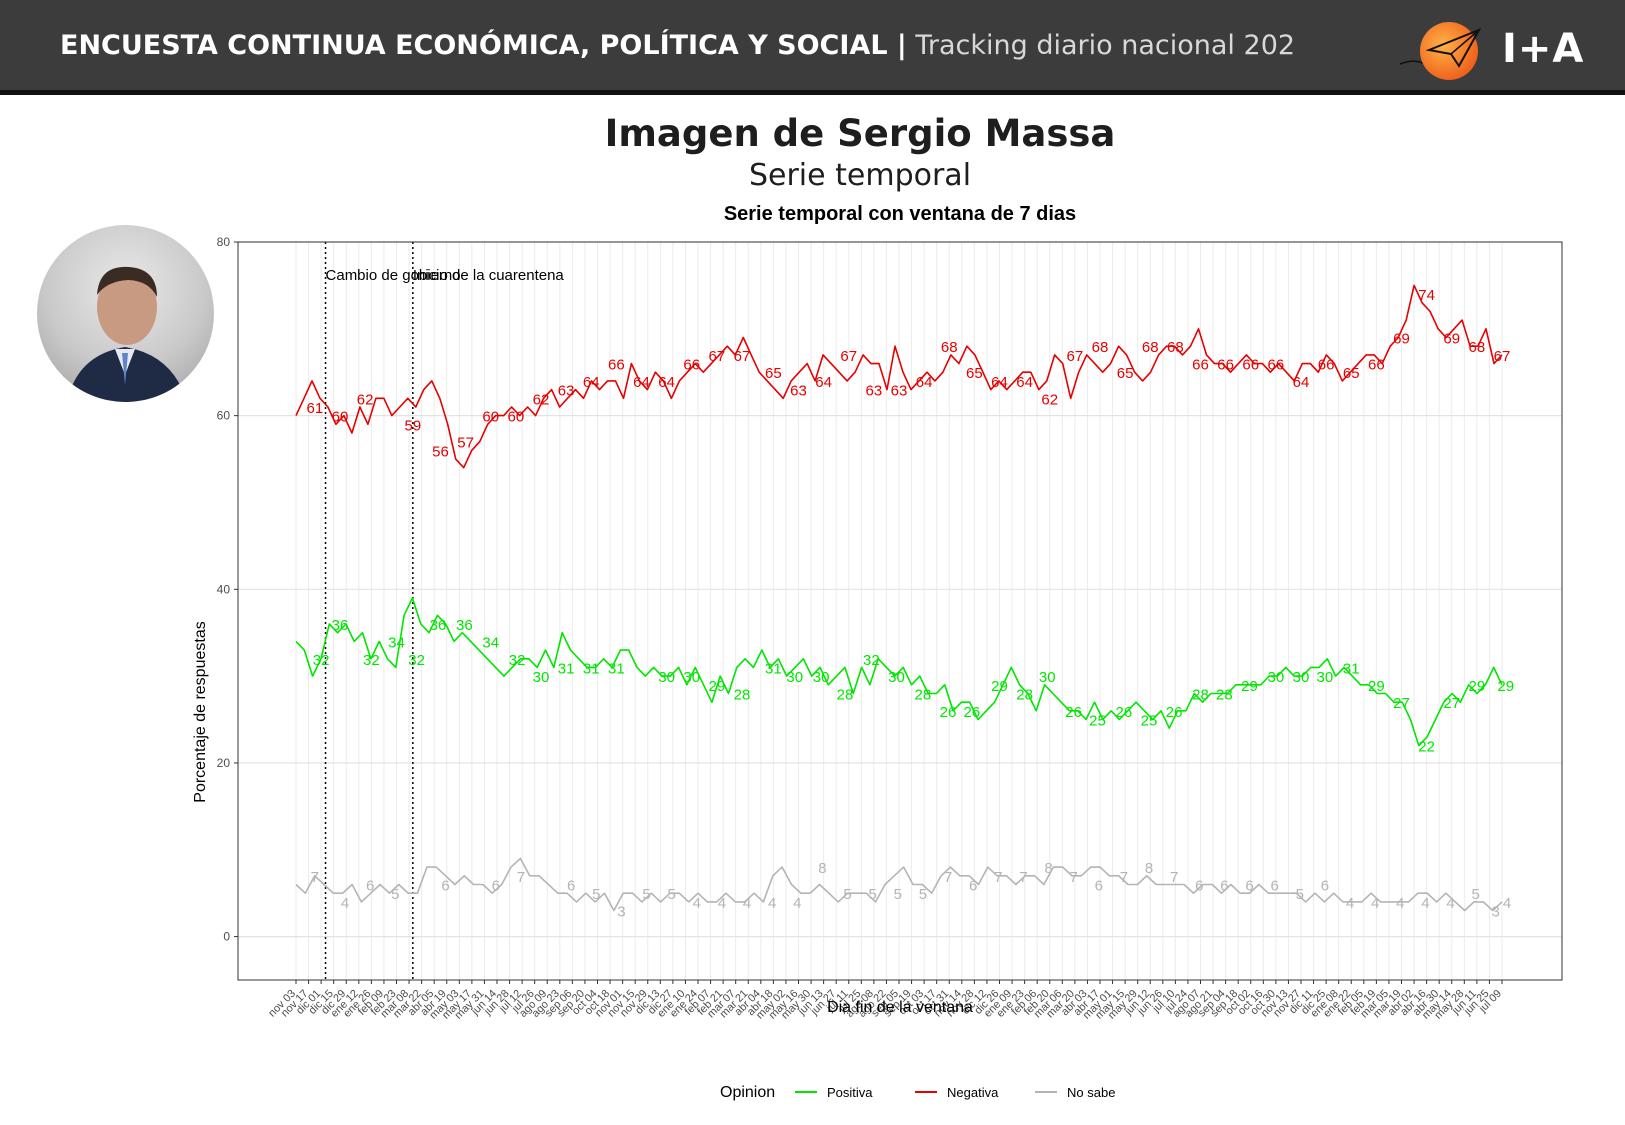  Describe the element at coordinates (465, 443) in the screenshot. I see `data-label: 57` at that location.